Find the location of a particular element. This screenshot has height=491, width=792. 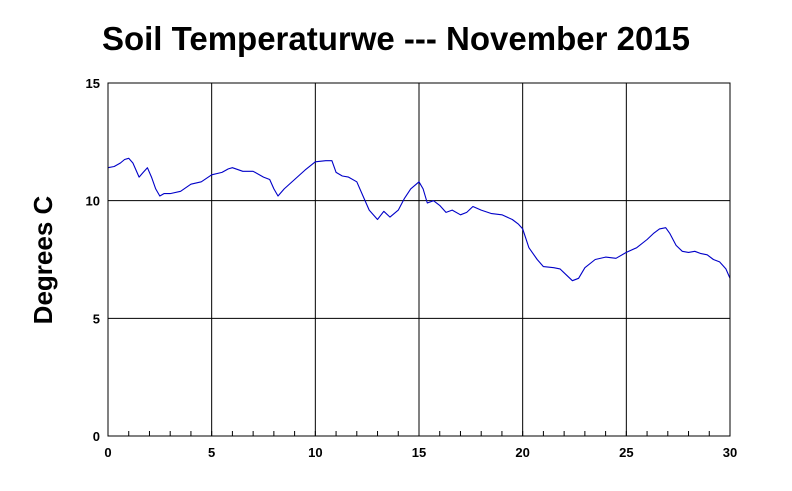

y-tick-label: 5 is located at coordinates (96, 318).